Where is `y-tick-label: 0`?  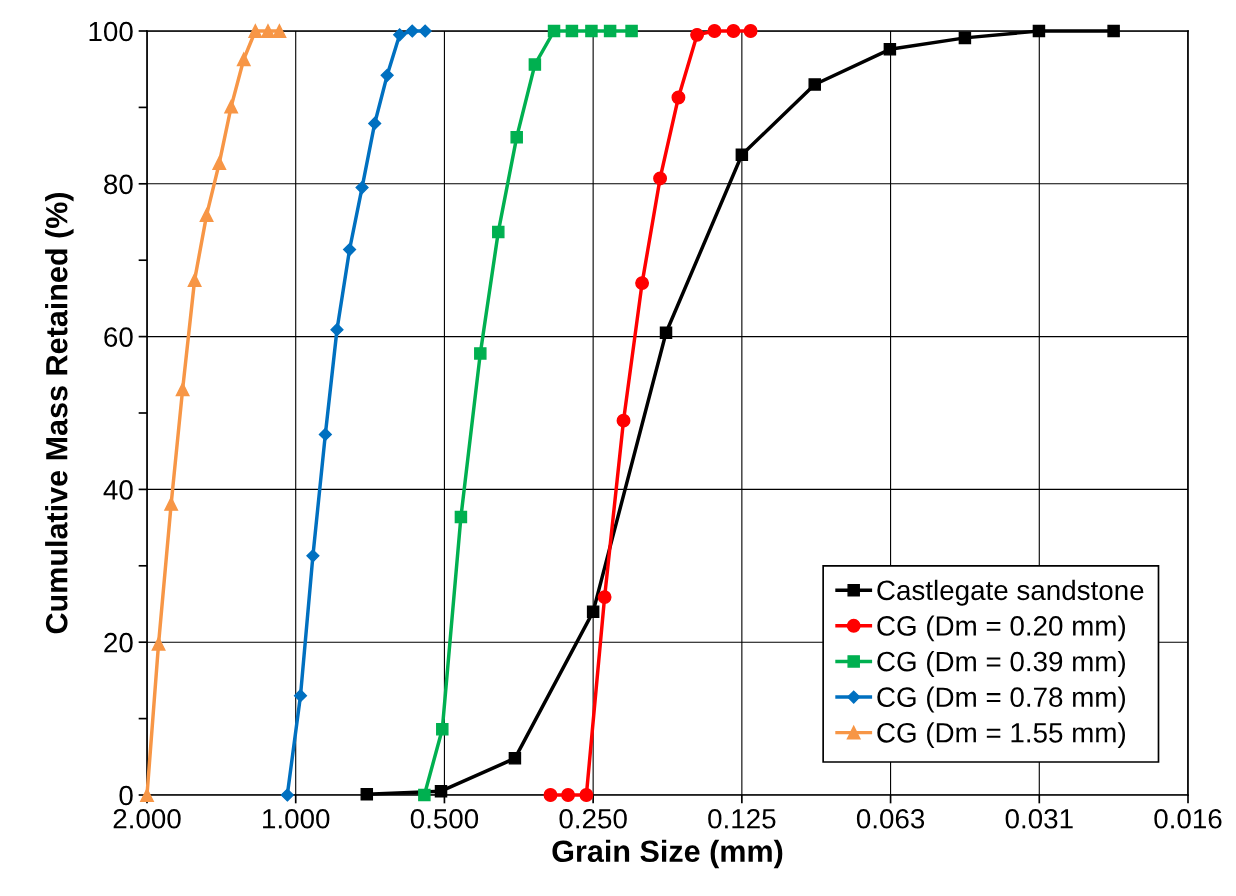 y-tick-label: 0 is located at coordinates (126, 795).